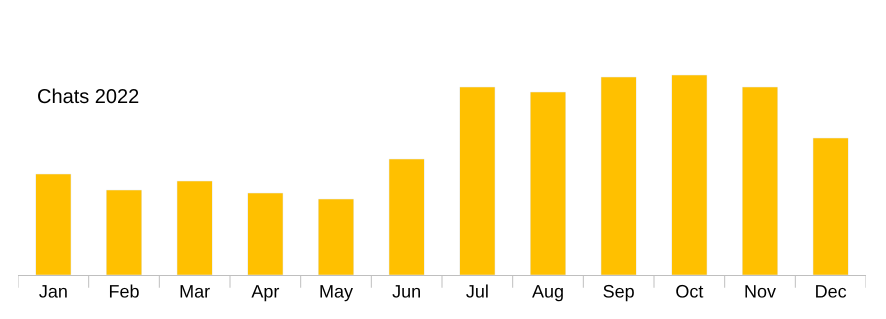  Describe the element at coordinates (336, 292) in the screenshot. I see `x-tick-label: May` at that location.